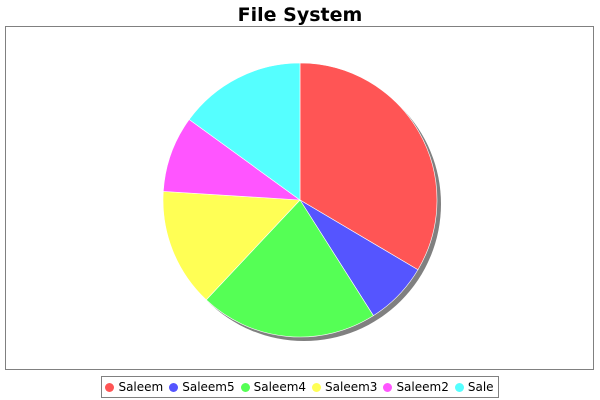 This screenshot has height=400, width=600. Describe the element at coordinates (208, 387) in the screenshot. I see `legend-label: Saleem5` at that location.